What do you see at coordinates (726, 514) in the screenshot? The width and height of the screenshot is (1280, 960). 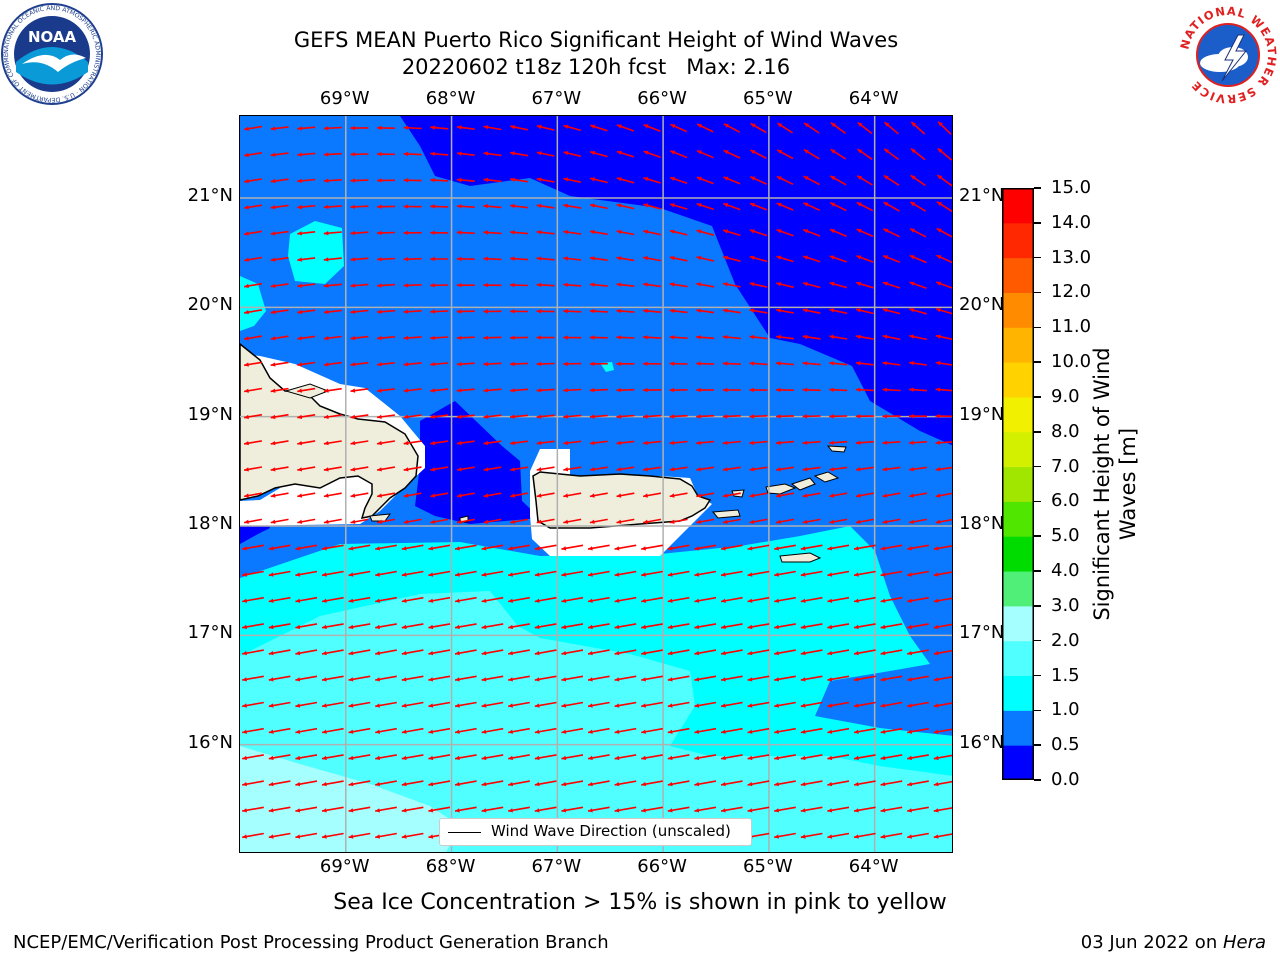 I see `land-vieques` at bounding box center [726, 514].